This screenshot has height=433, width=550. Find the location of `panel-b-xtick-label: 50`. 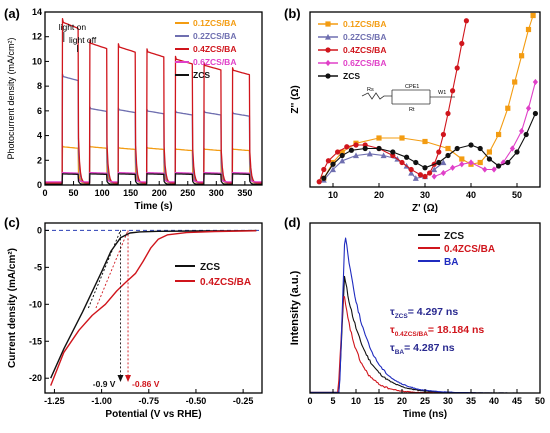

panel-b-xtick-label: 50 is located at coordinates (517, 195).